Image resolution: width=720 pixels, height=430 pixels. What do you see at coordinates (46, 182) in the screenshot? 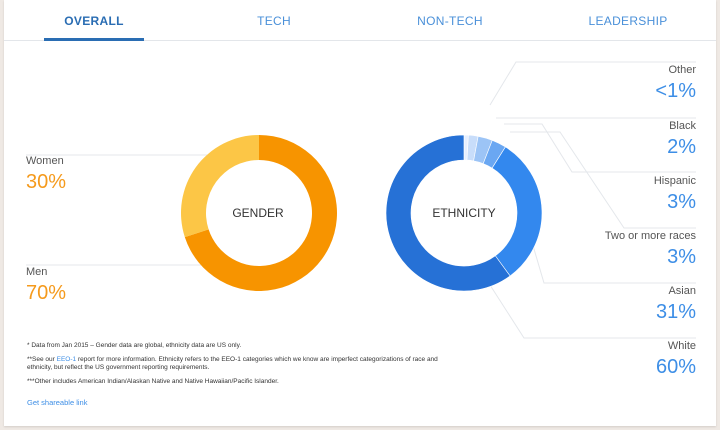
I see `gender-women-value: 30%` at bounding box center [46, 182].